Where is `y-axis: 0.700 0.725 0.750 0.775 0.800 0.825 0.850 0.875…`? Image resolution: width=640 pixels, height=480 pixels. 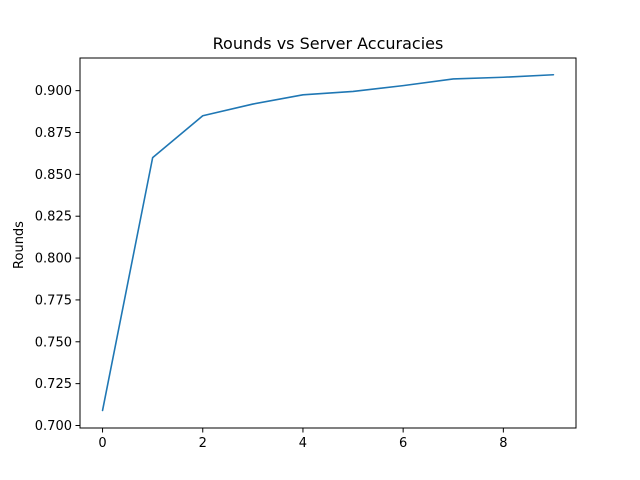
y-axis: 0.700 0.725 0.750 0.775 0.800 0.825 0.850 0.875… is located at coordinates (57, 259).